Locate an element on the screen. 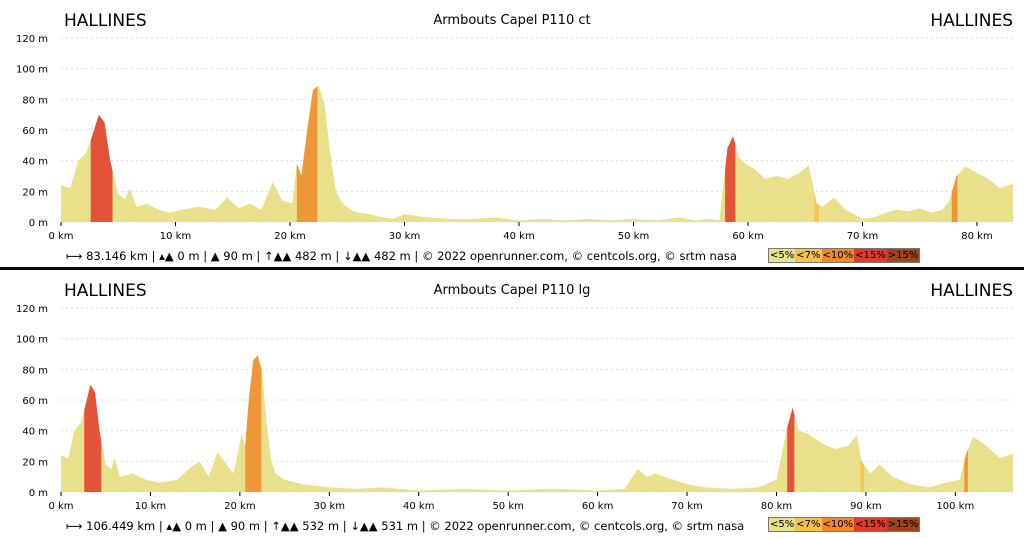 Image resolution: width=1024 pixels, height=538 pixels. ascent-value: 482 m is located at coordinates (313, 256).